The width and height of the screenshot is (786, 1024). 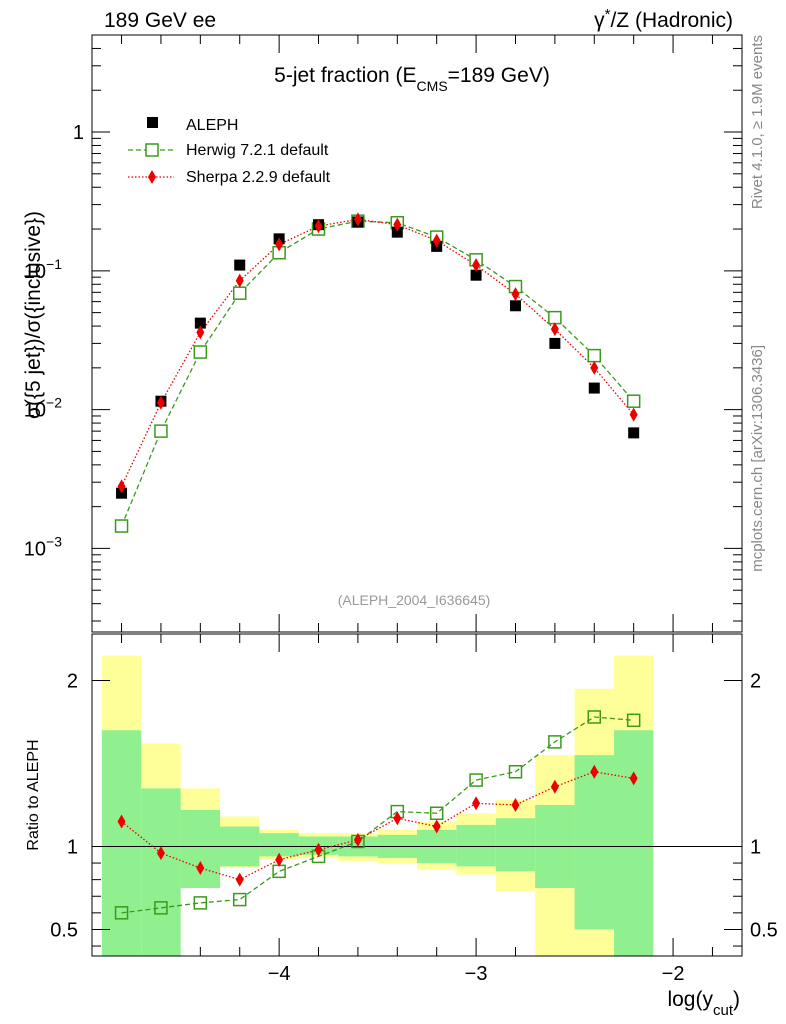 I want to click on ratio-y-tick-label-right: 2, so click(x=755, y=681).